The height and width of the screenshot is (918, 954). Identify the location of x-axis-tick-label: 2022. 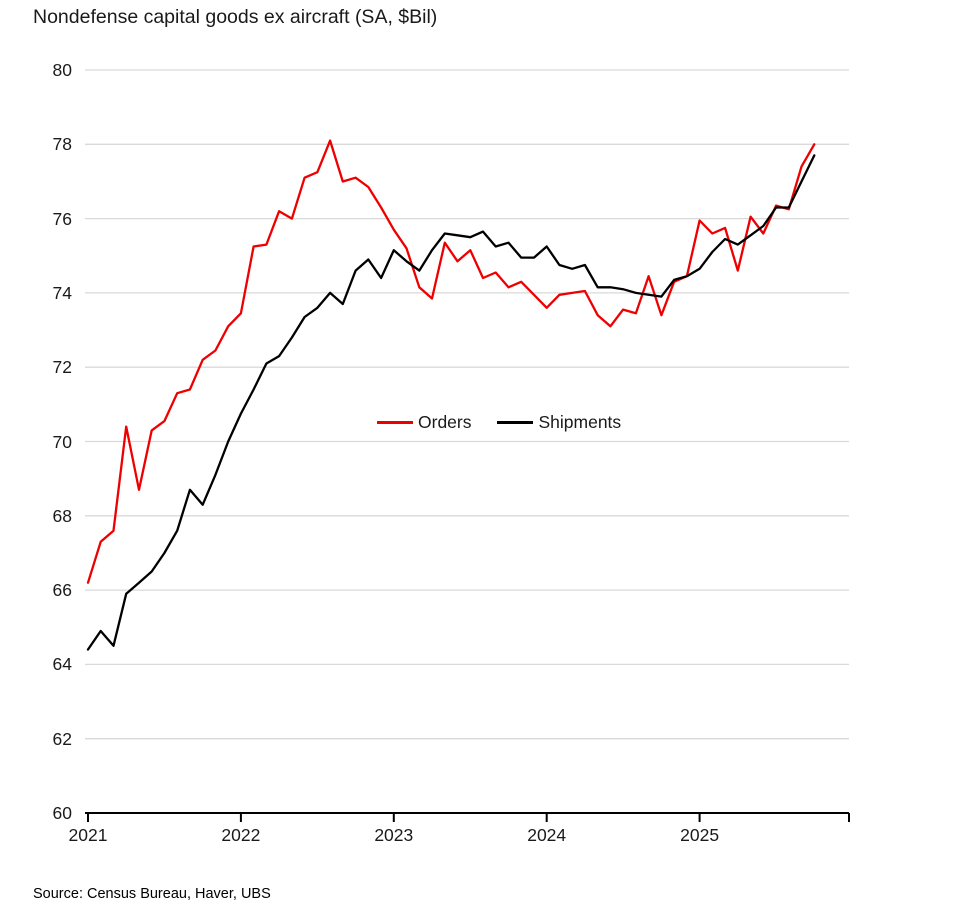
(241, 835).